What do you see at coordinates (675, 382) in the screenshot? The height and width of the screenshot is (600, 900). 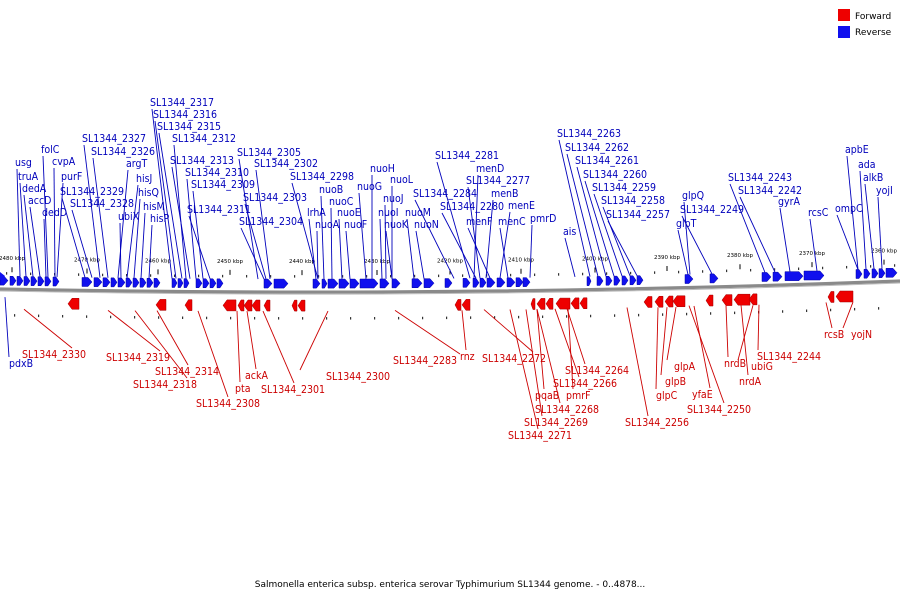 I see `gene-label: glpB` at bounding box center [675, 382].